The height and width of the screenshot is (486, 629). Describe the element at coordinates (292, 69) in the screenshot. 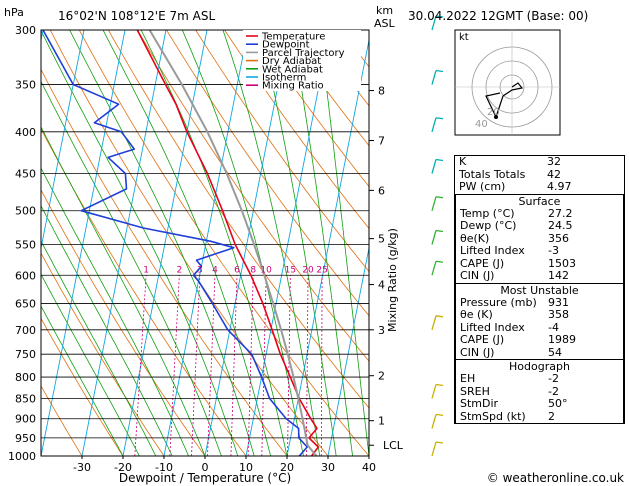

I see `legend-label: Wet Adiabat` at that location.